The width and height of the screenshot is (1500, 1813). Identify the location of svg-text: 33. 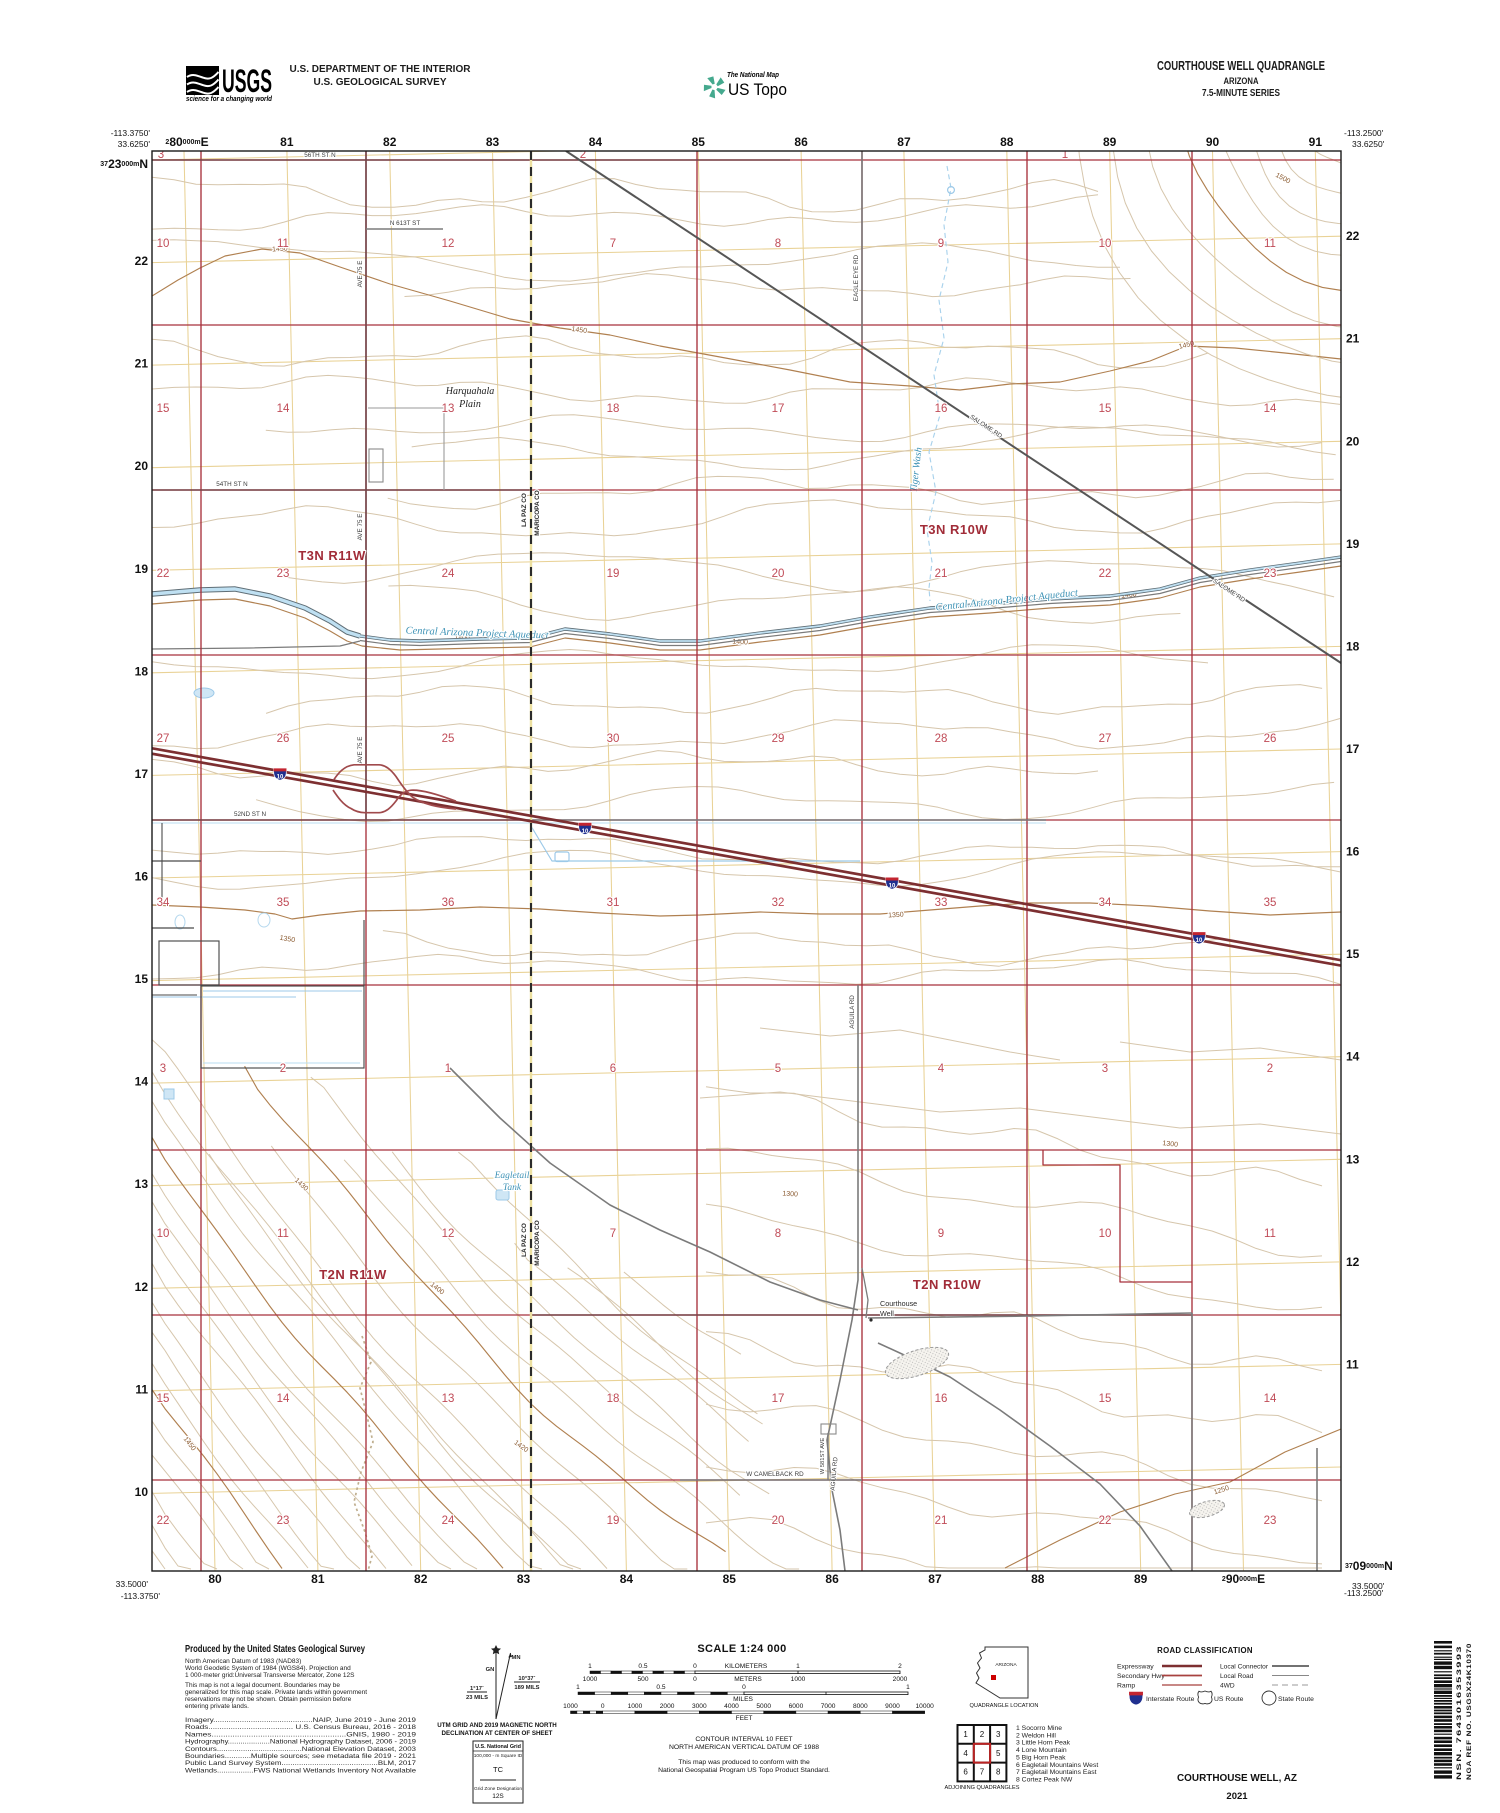
(941, 903).